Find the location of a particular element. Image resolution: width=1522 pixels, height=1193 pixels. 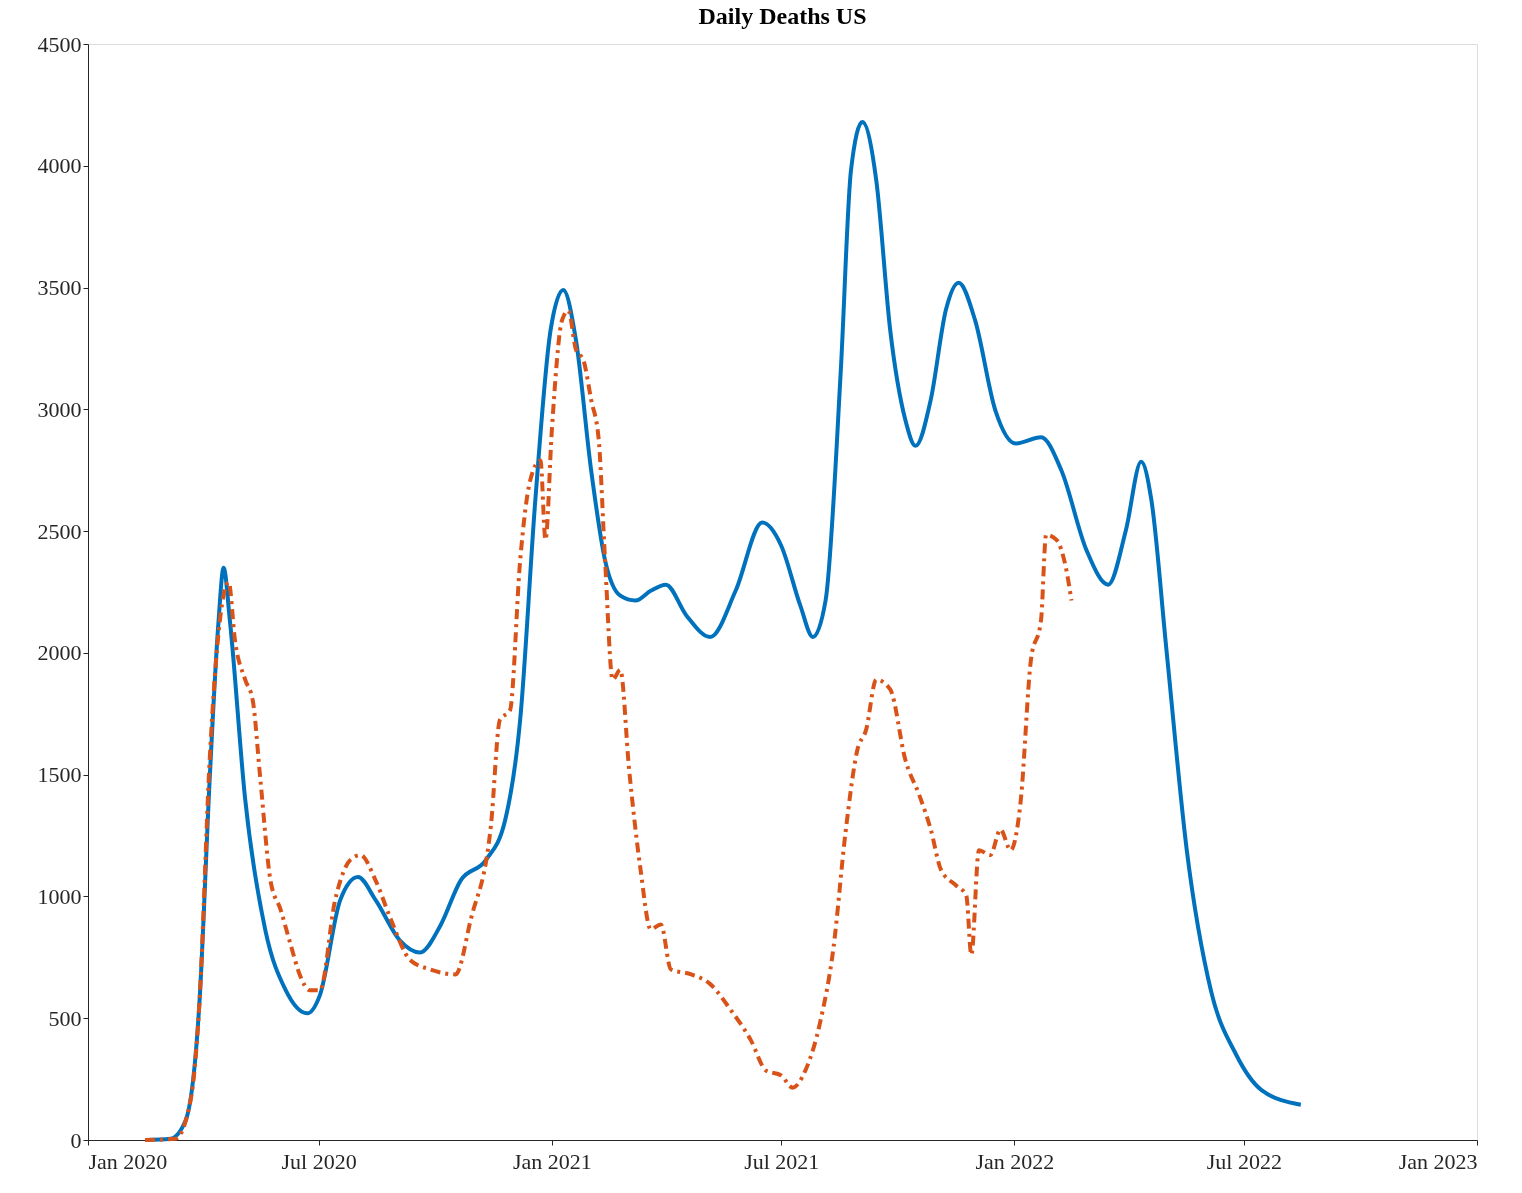

y-tick-label: 4000 is located at coordinates (59, 166).